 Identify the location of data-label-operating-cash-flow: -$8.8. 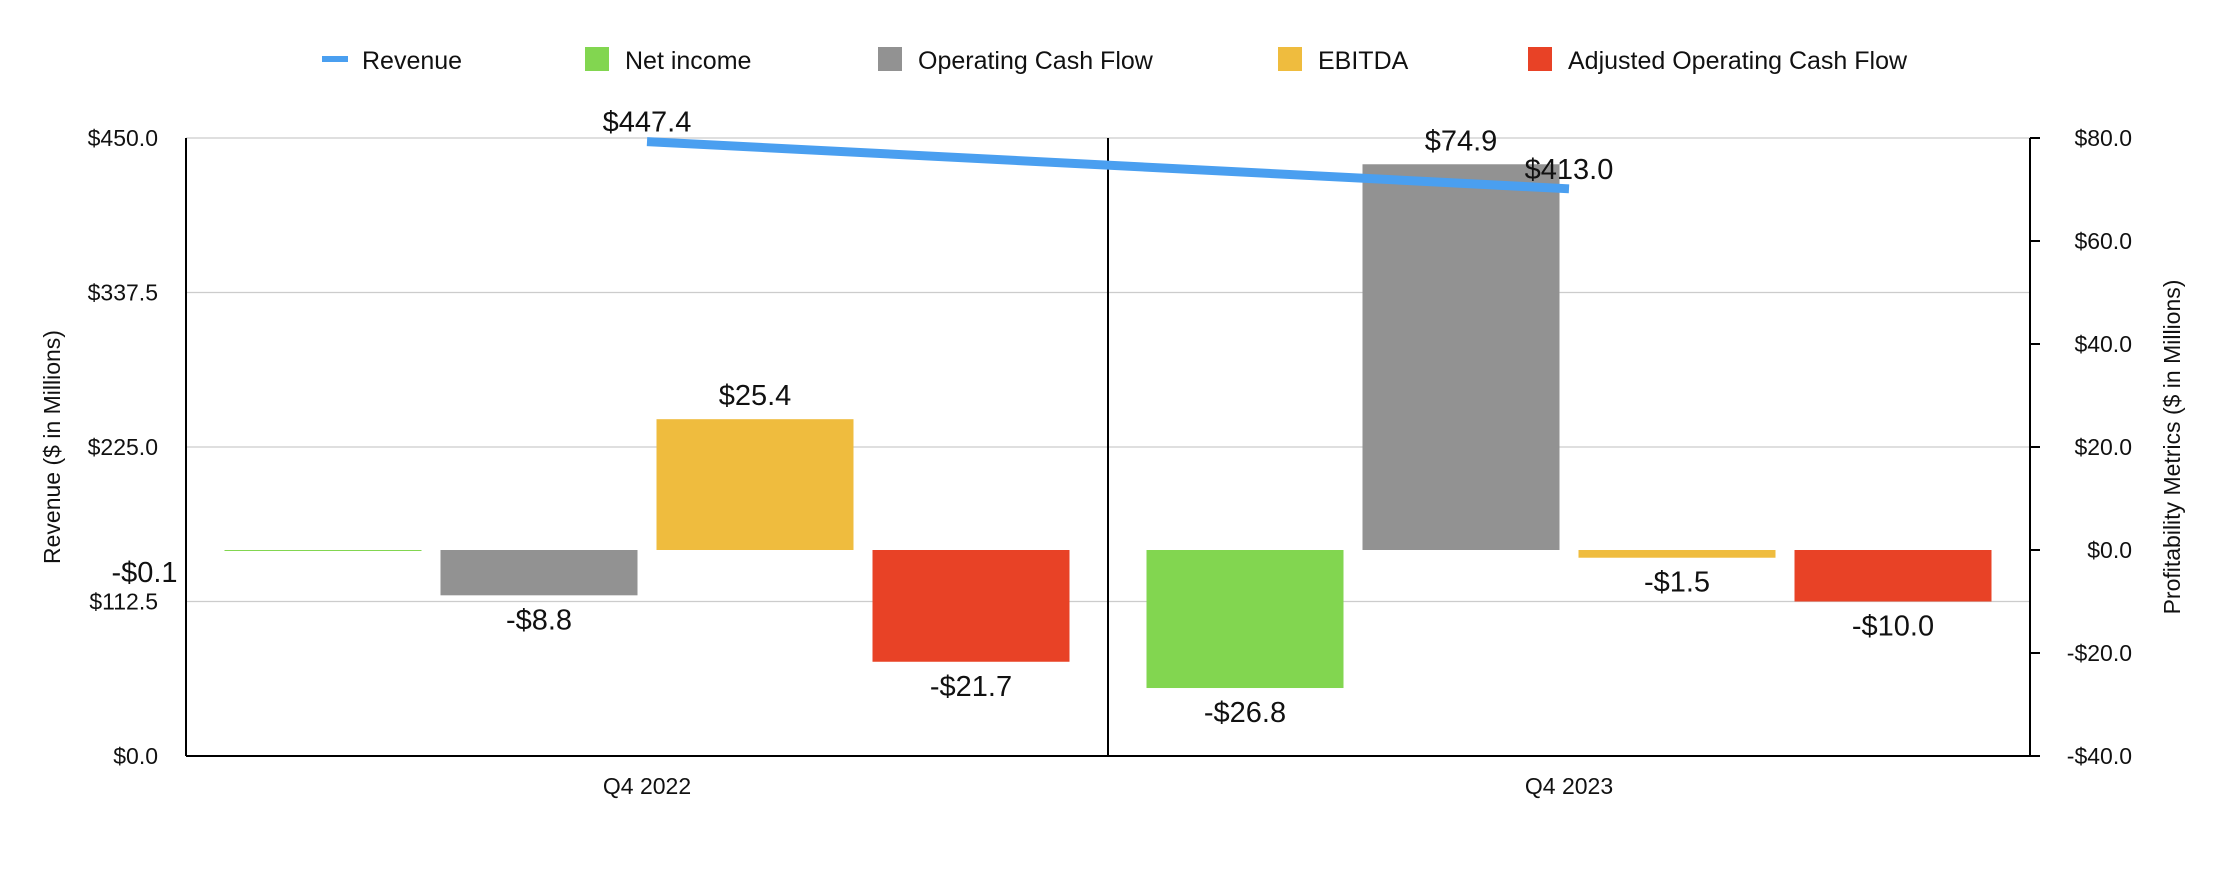
(539, 620).